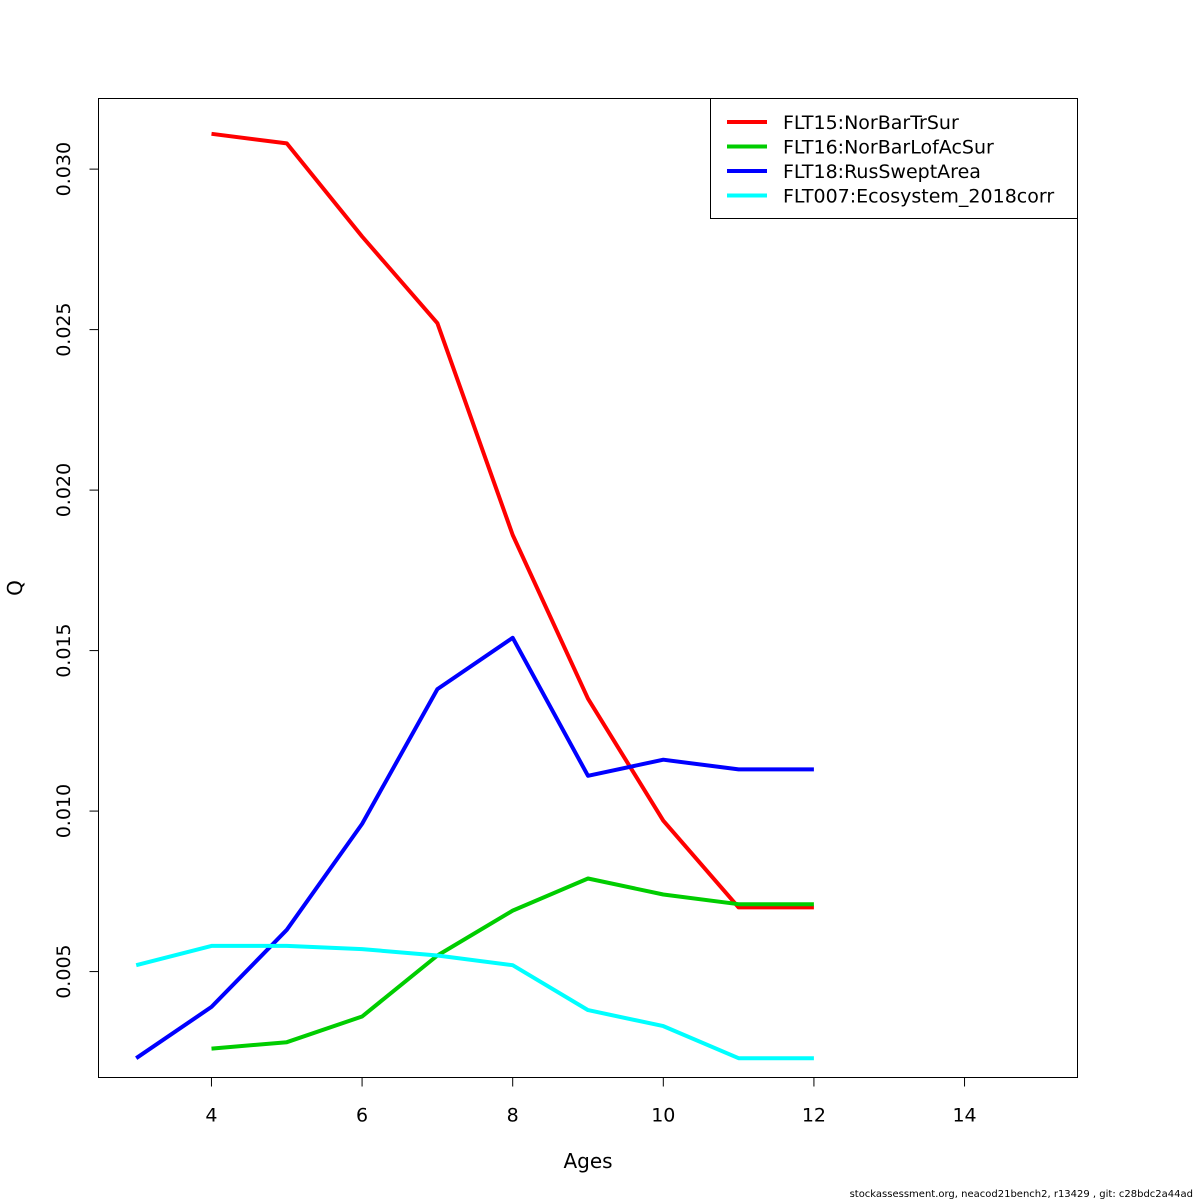 This screenshot has width=1200, height=1200. What do you see at coordinates (888, 148) in the screenshot?
I see `legend-label: FLT16:NorBarLofAcSur` at bounding box center [888, 148].